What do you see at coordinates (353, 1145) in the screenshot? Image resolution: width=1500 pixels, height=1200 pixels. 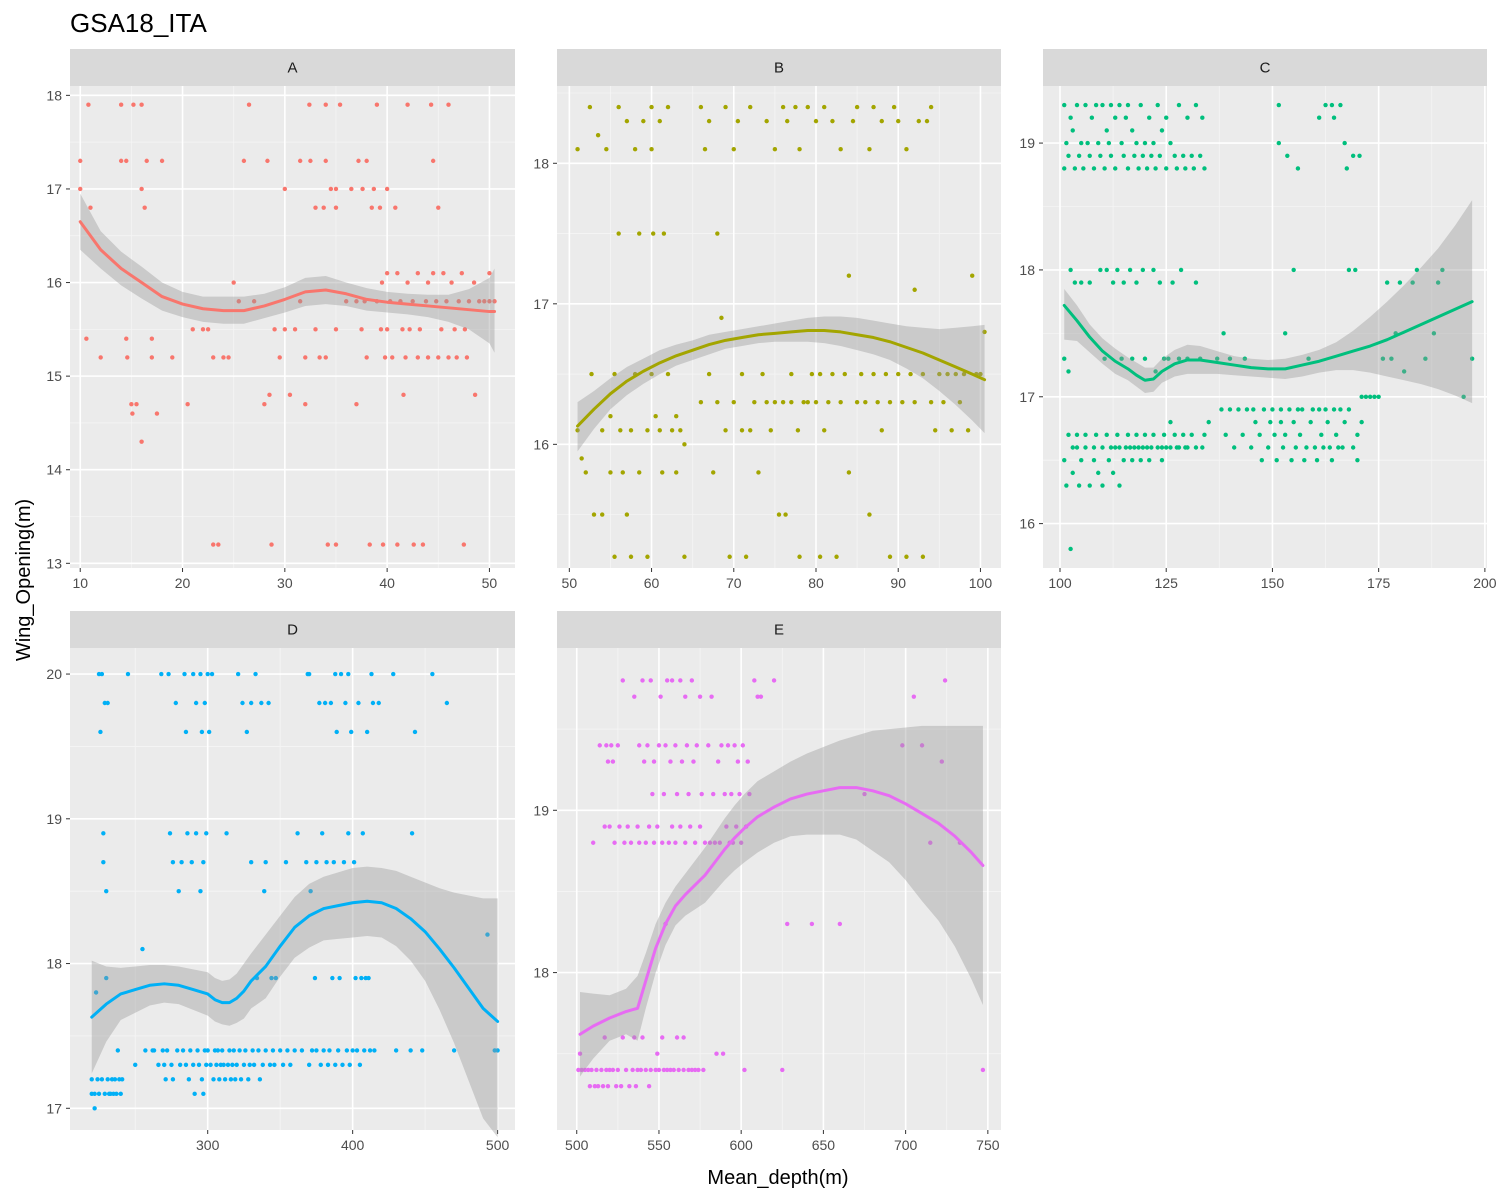 I see `x-tick-label: 400` at bounding box center [353, 1145].